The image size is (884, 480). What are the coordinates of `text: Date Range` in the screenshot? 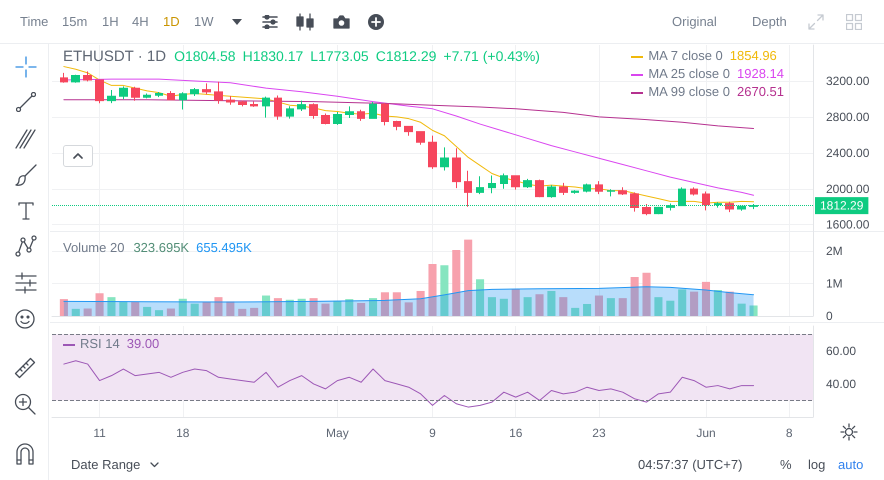 It's located at (105, 465).